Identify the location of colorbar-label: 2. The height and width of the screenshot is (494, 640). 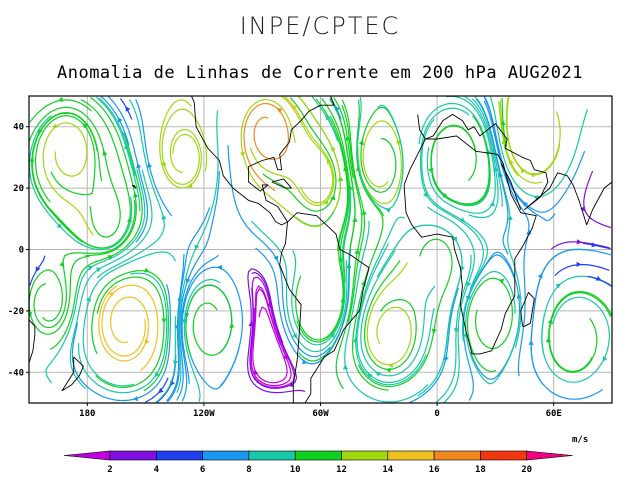
(109, 470).